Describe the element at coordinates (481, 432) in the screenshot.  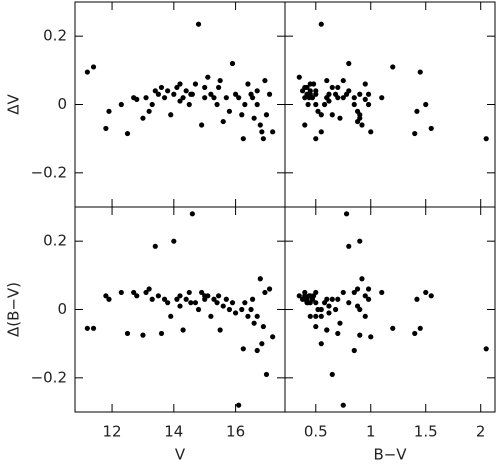
I see `x-tick-label: 2` at that location.